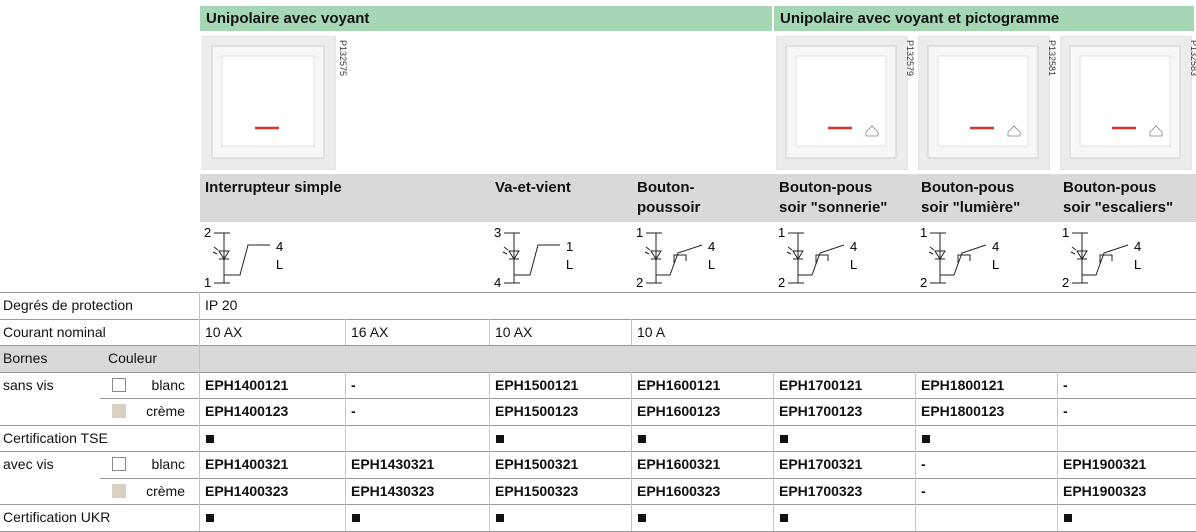 This screenshot has width=1196, height=532. Describe the element at coordinates (28, 384) in the screenshot. I see `row-label: sans vis` at that location.